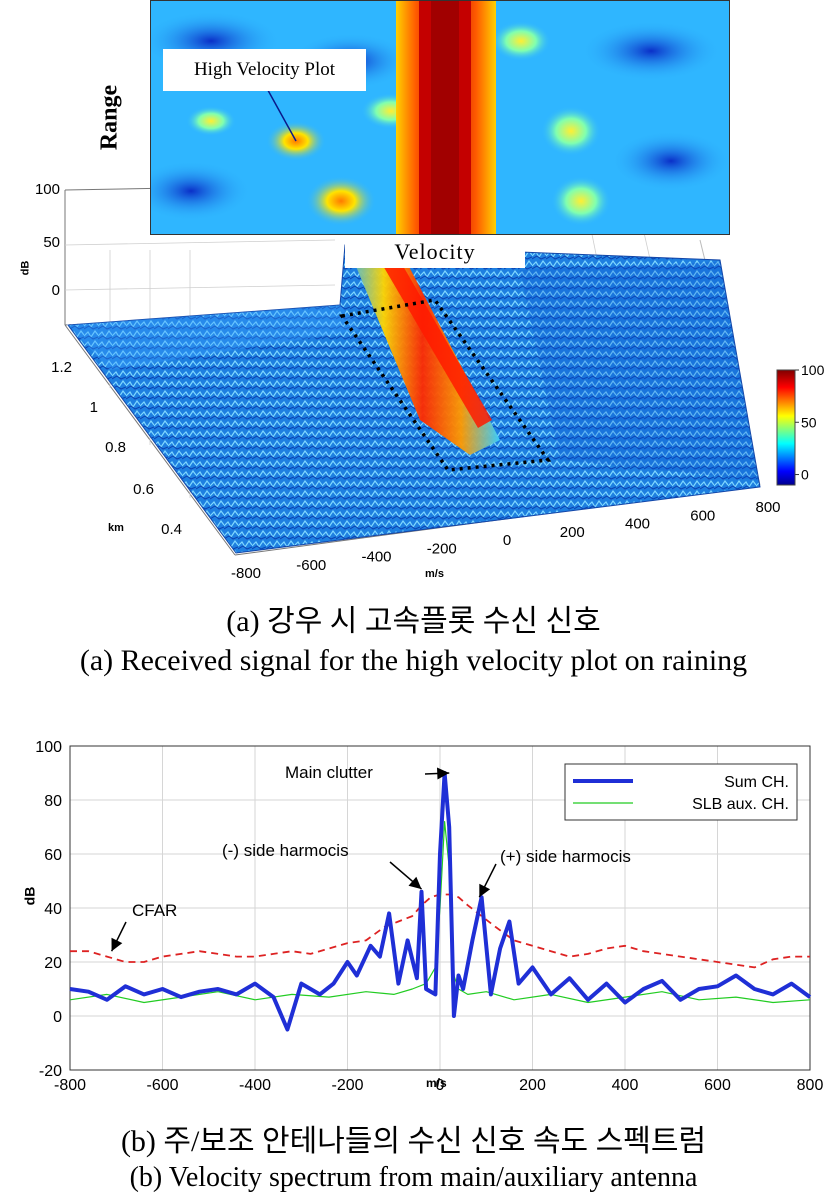 The image size is (827, 1200). I want to click on caption-b-ko: (b) 주/보조 안테나들의 수신 신호 속도 스펙트럼, so click(413, 1141).